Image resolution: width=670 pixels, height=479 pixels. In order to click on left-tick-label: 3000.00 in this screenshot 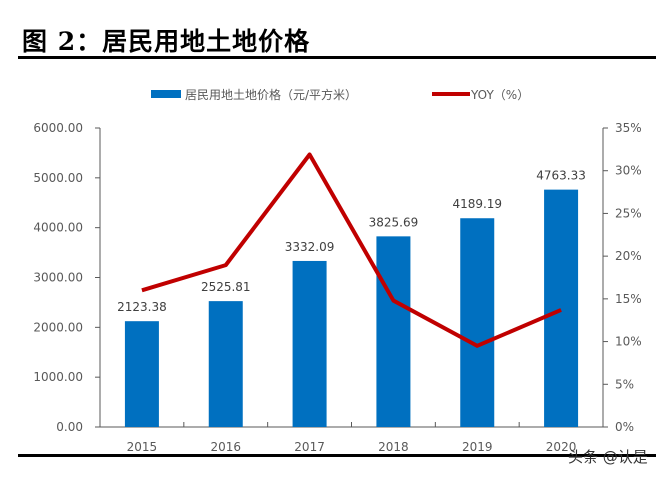, I will do `click(58, 278)`.